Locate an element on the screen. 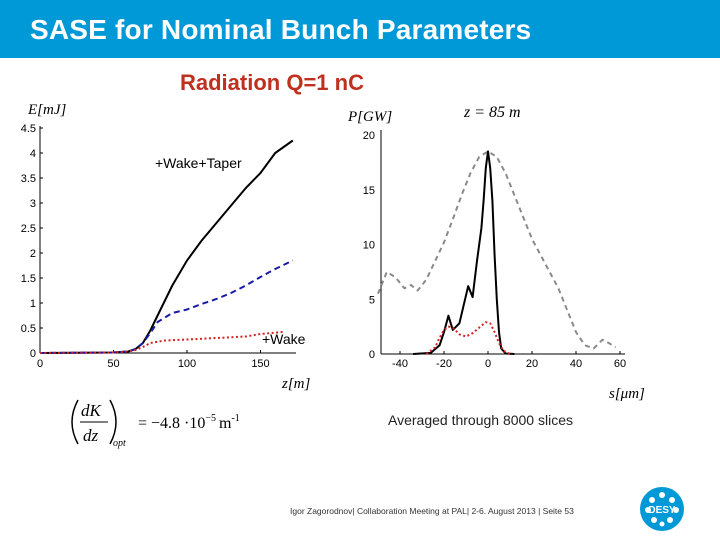  energy-y-tick-label: 2 is located at coordinates (33, 254).